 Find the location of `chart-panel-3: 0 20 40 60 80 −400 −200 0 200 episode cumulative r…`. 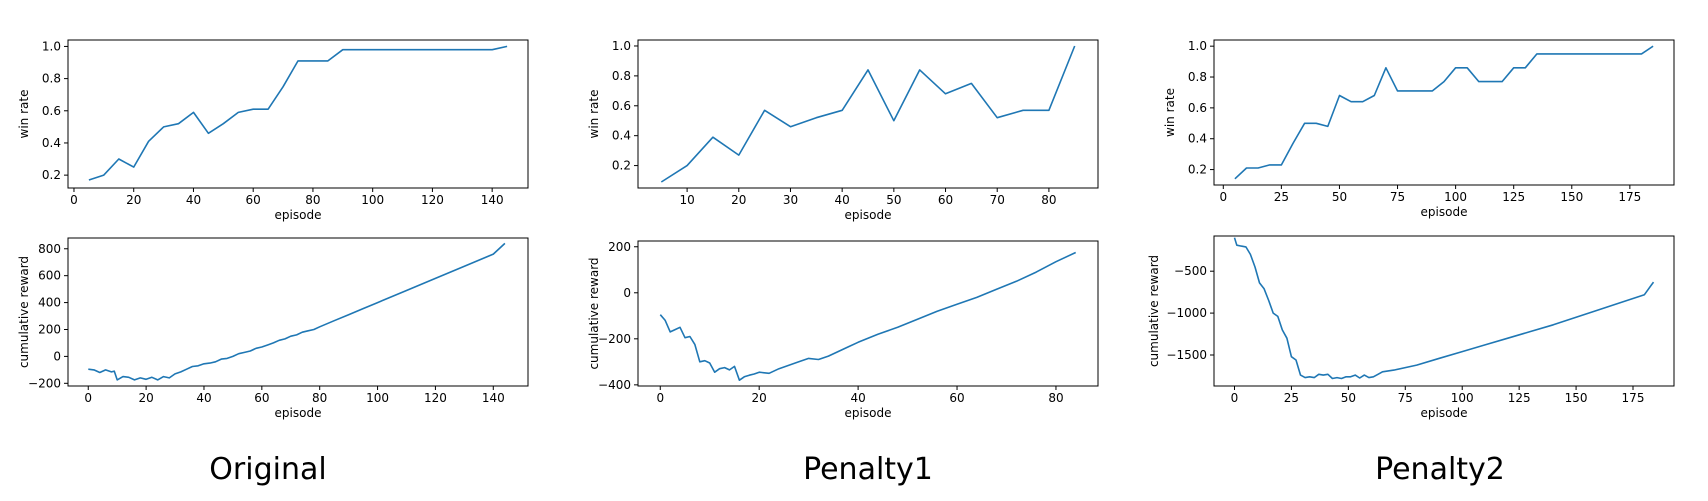

chart-panel-3: 0 20 40 60 80 −400 −200 0 200 episode cumulative r… is located at coordinates (843, 330).